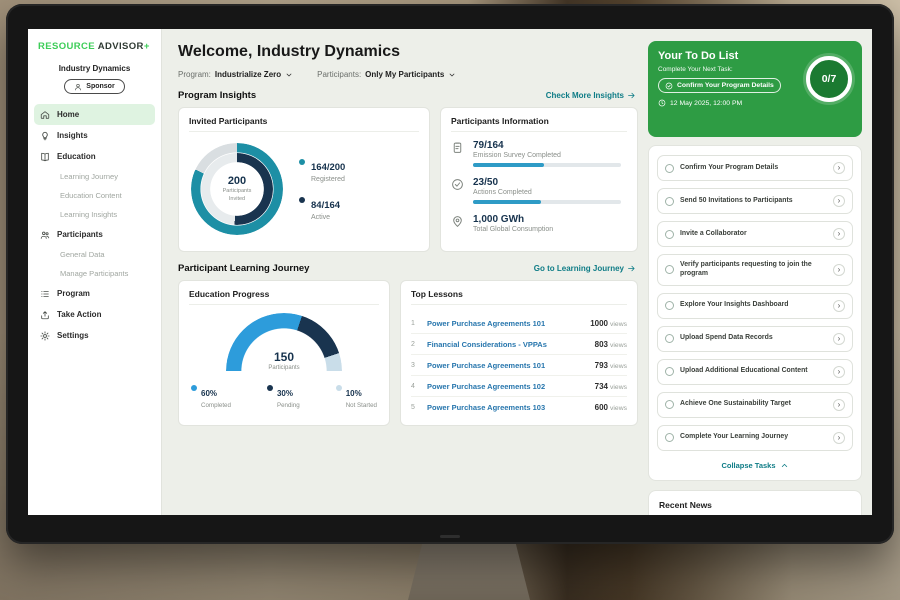 The image size is (900, 600). What do you see at coordinates (94, 335) in the screenshot?
I see `sidebar-item-settings: Settings` at bounding box center [94, 335].